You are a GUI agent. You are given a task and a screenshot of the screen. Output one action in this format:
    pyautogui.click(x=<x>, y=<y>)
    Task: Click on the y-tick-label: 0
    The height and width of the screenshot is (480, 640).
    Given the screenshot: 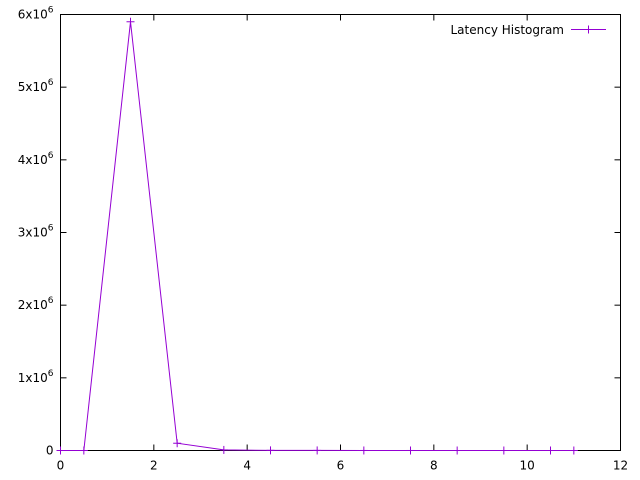 What is the action you would take?
    pyautogui.click(x=50, y=451)
    